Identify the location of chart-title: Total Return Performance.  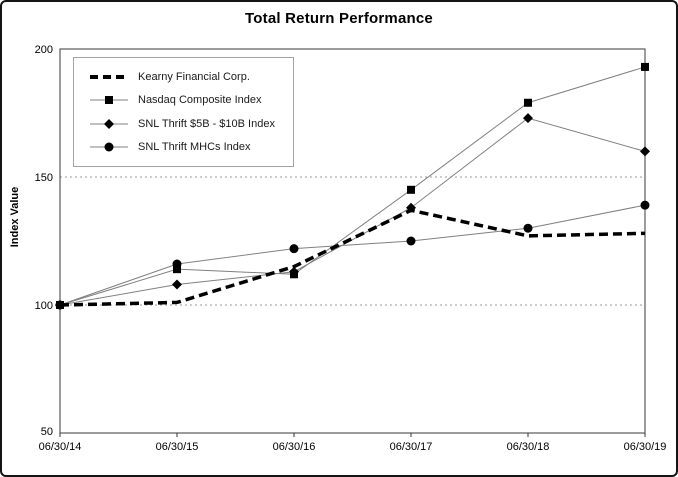
(339, 18).